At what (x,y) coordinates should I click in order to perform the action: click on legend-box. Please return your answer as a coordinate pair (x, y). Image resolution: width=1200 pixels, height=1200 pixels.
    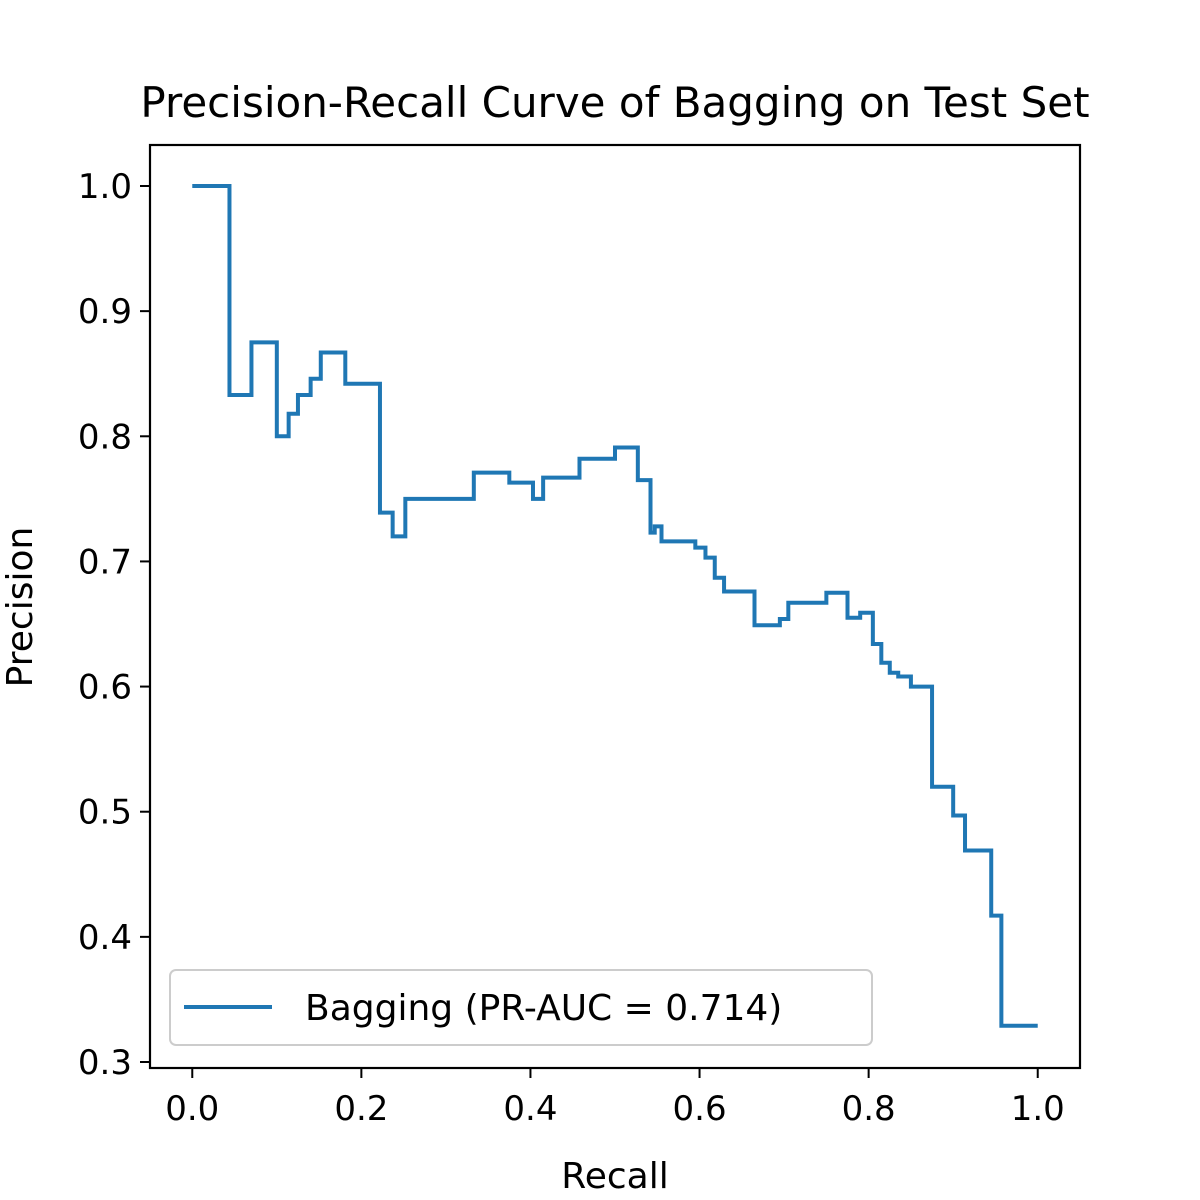
    Looking at the image, I should click on (521, 1007).